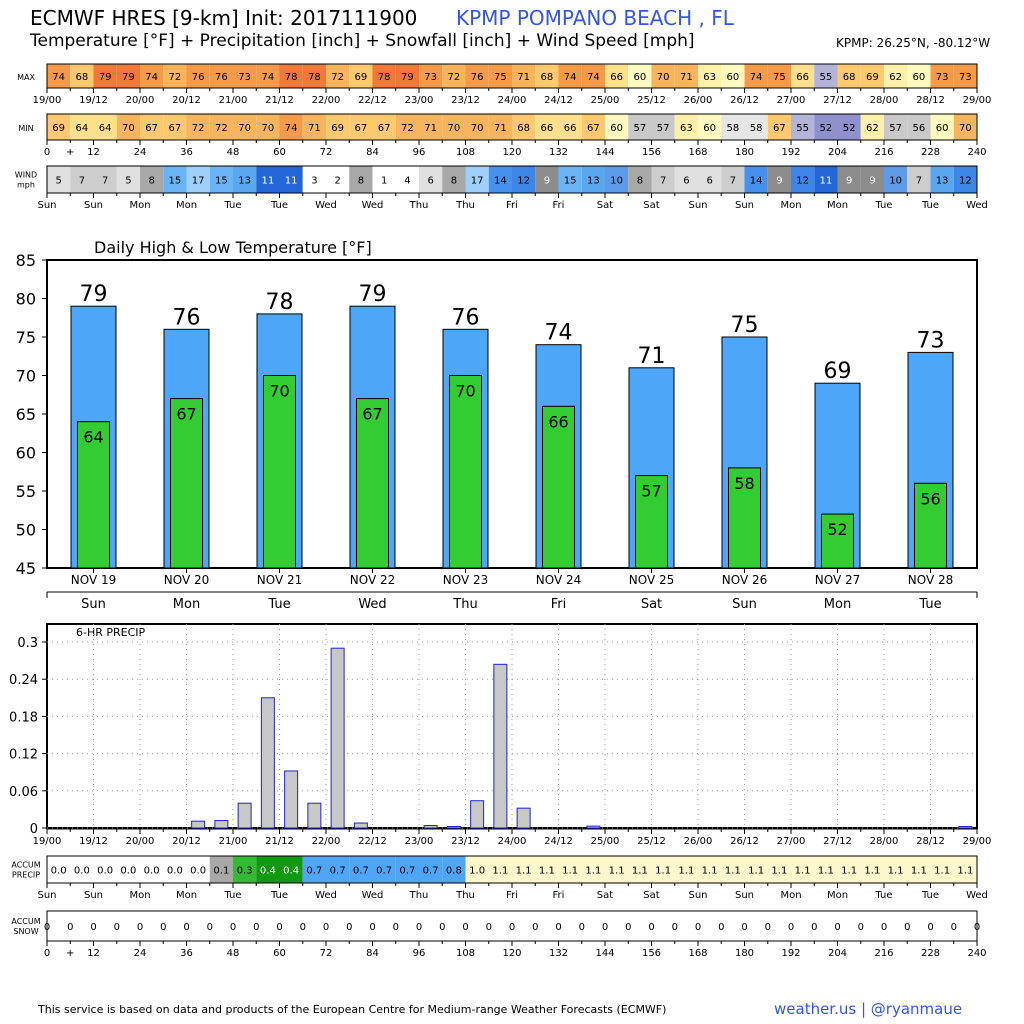 This screenshot has height=1024, width=1024. What do you see at coordinates (279, 841) in the screenshot?
I see `tick-label: 21/12` at bounding box center [279, 841].